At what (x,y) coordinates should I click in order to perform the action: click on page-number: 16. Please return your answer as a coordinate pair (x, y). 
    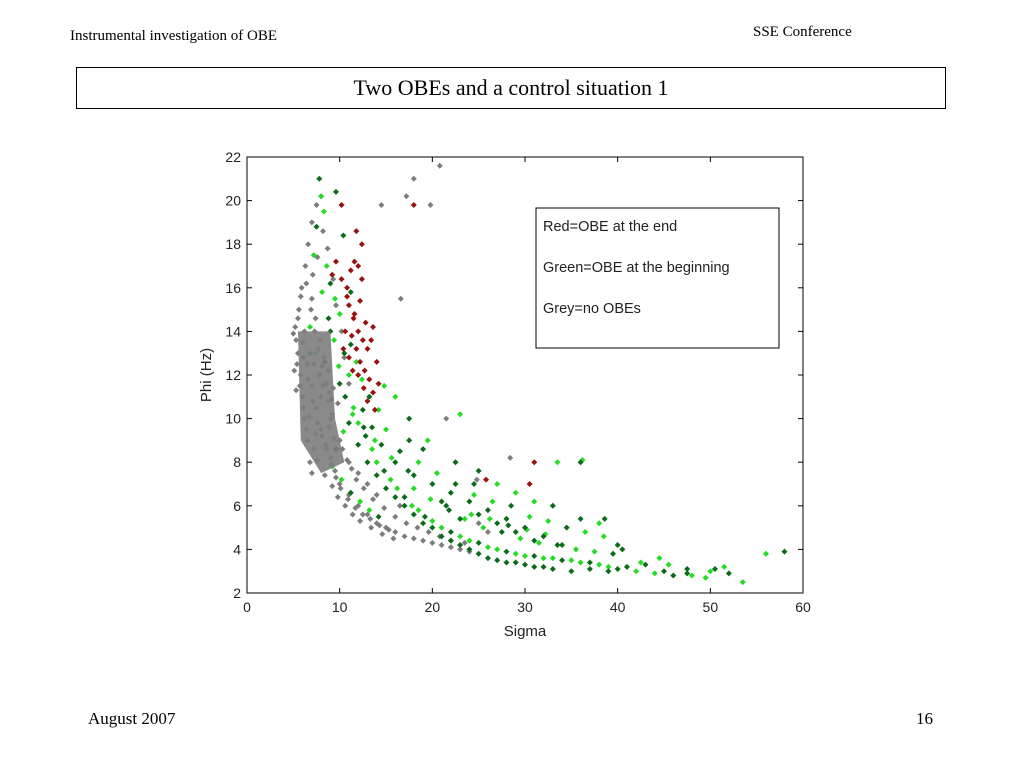
    Looking at the image, I should click on (924, 718).